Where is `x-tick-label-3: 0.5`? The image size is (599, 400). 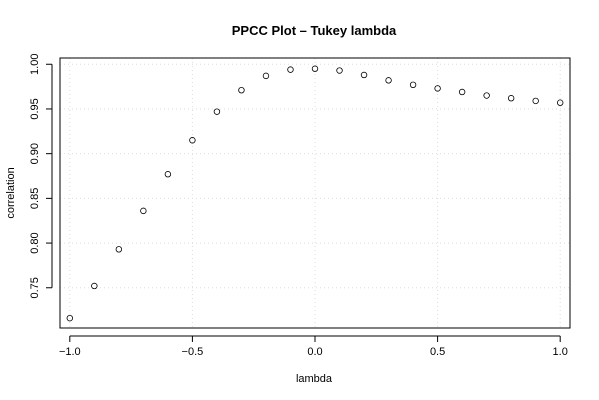
x-tick-label-3: 0.5 is located at coordinates (437, 352).